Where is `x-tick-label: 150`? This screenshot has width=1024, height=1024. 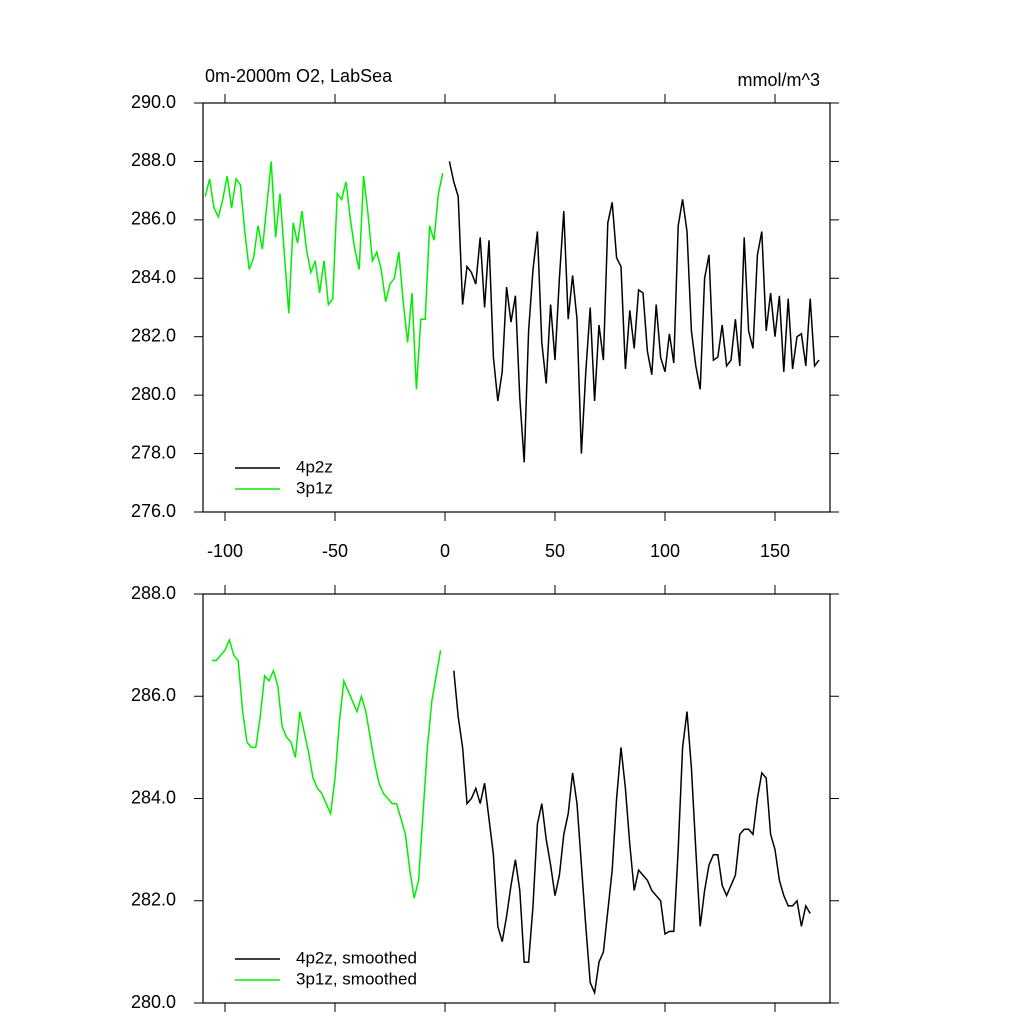
x-tick-label: 150 is located at coordinates (775, 551).